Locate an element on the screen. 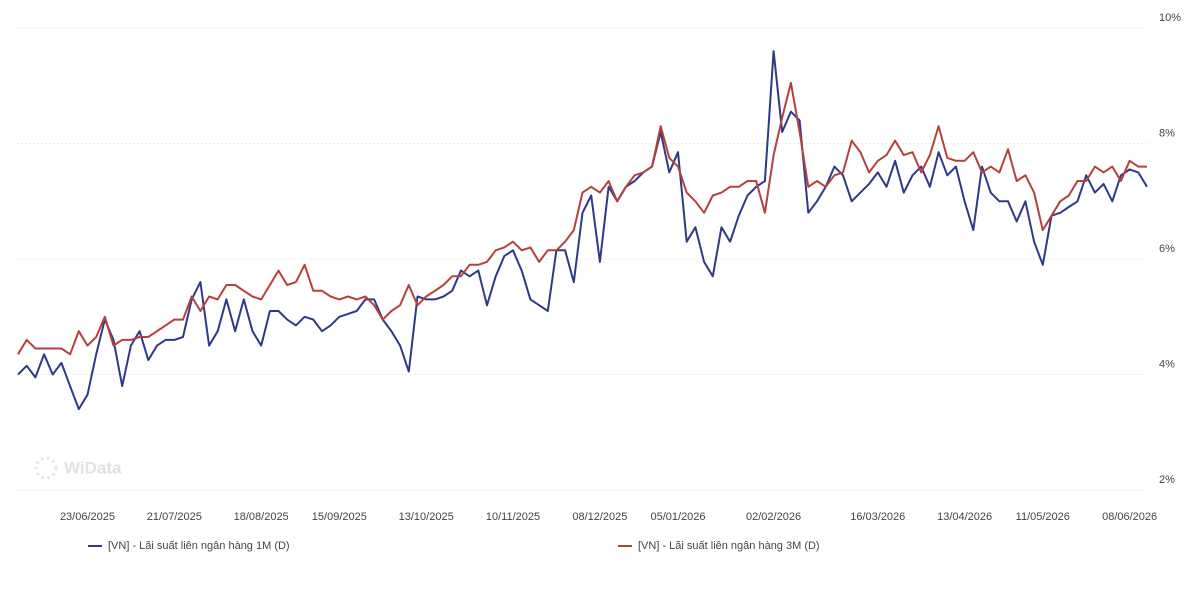  y-tick-label: 4% is located at coordinates (1167, 364).